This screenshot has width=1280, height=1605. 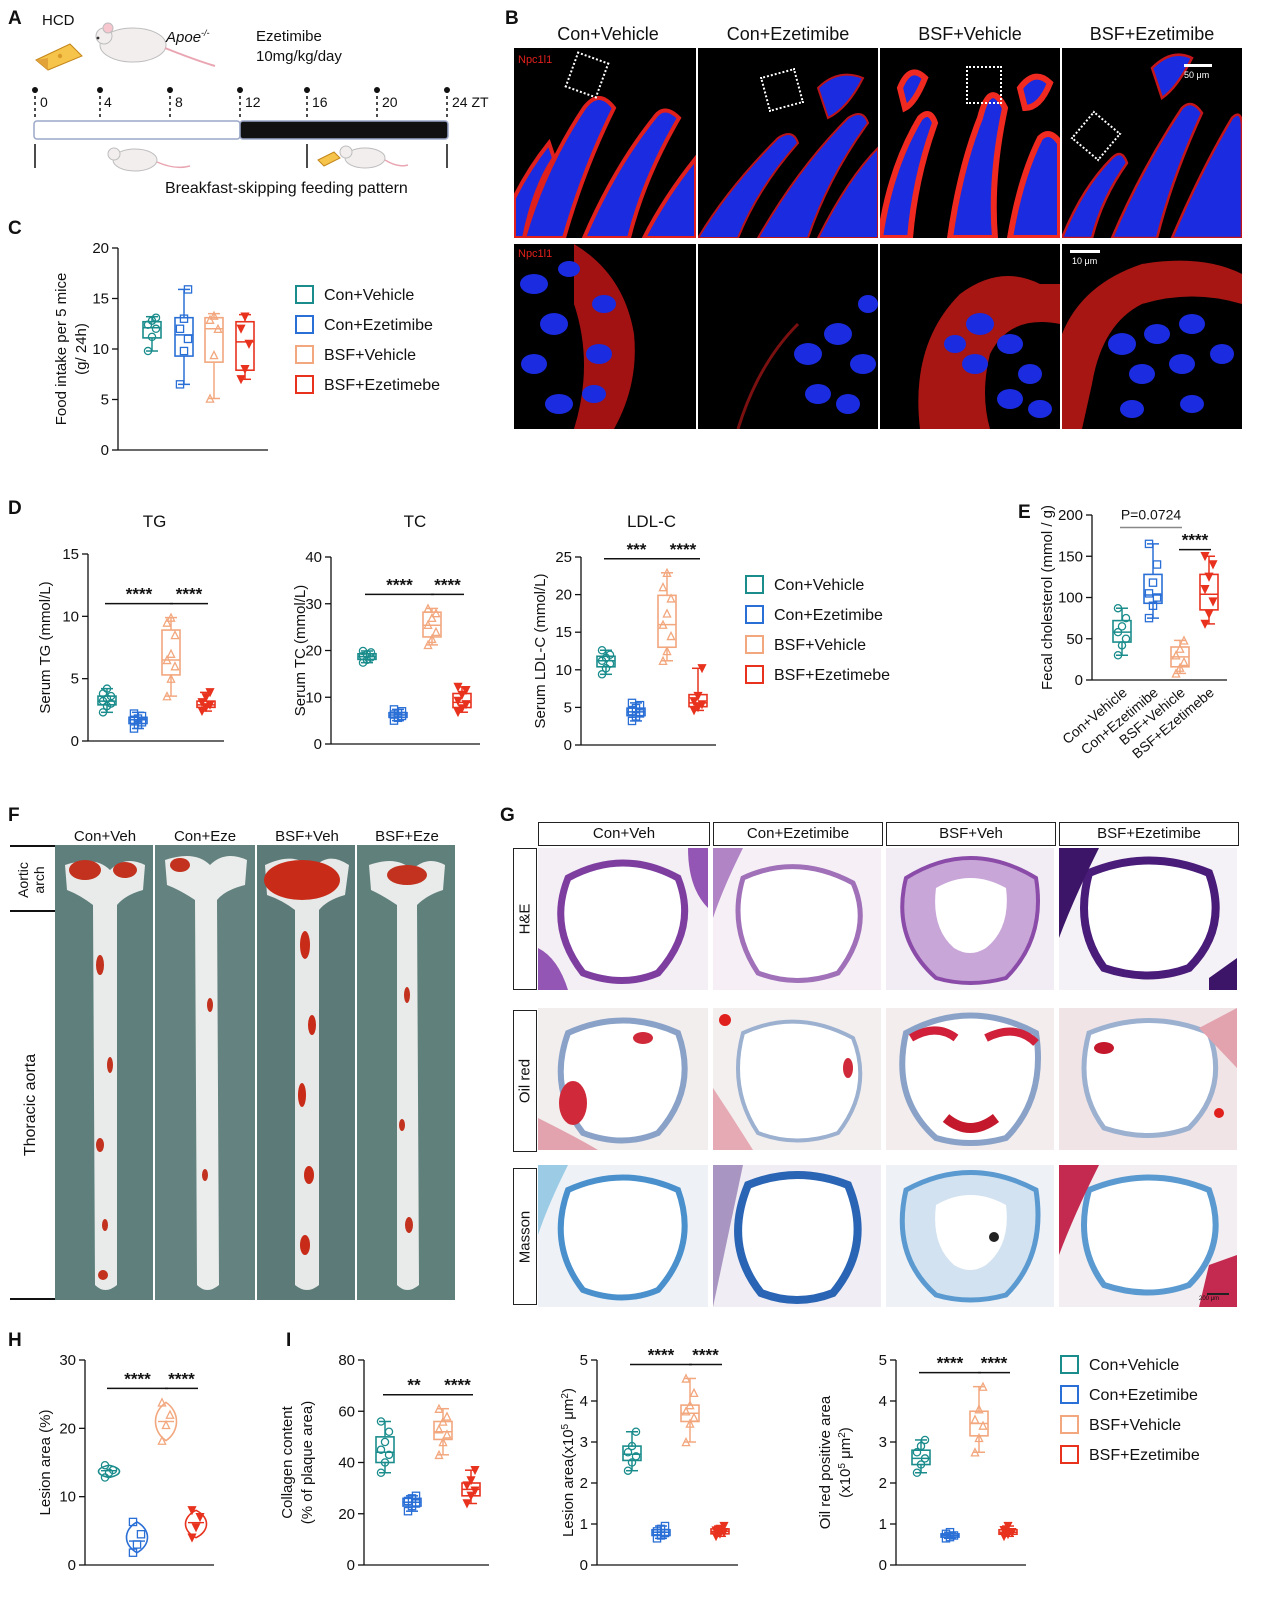 I want to click on b-col-4: BSF+Ezetimibe, so click(x=1152, y=34).